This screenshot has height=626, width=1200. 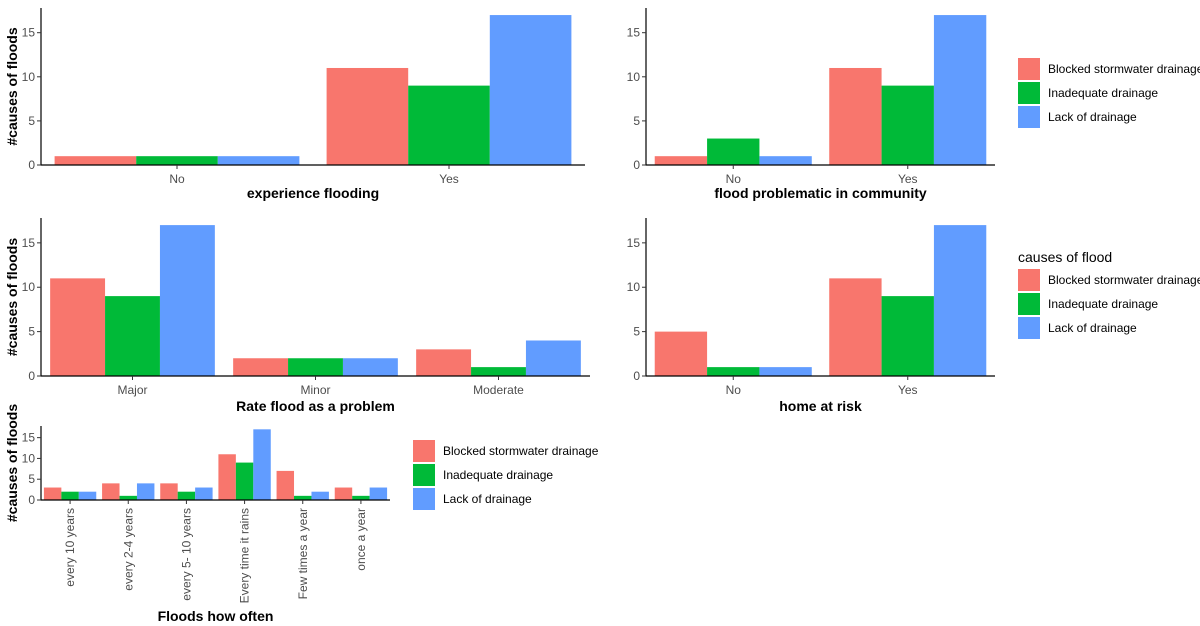 What do you see at coordinates (820, 406) in the screenshot?
I see `x-axis-title: home at risk` at bounding box center [820, 406].